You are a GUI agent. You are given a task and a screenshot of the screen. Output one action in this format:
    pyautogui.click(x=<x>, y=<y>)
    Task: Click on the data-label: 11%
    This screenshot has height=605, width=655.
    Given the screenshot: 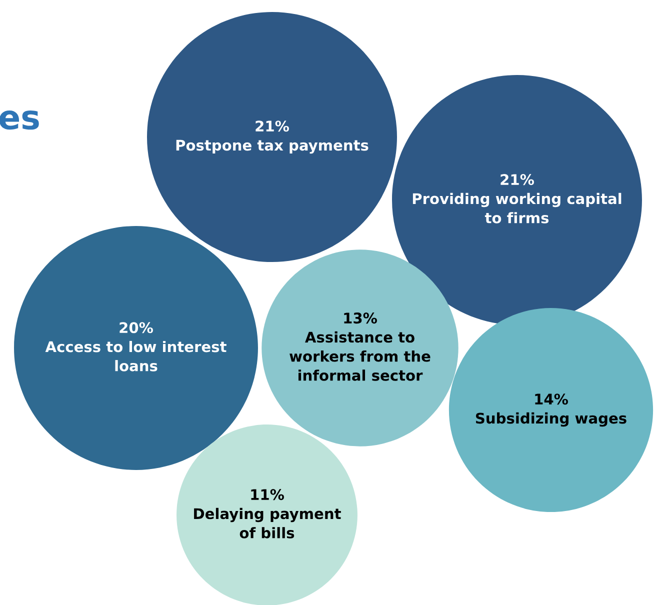 What is the action you would take?
    pyautogui.click(x=267, y=494)
    